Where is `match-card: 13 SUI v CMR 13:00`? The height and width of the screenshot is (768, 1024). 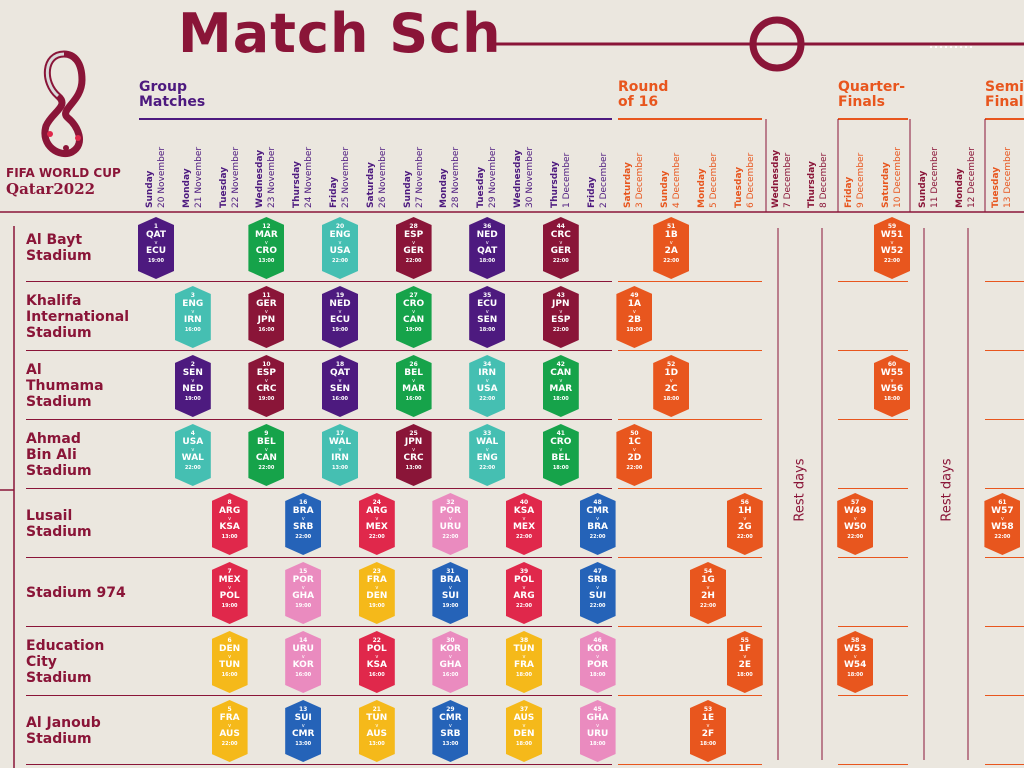 match-card: 13 SUI v CMR 13:00 is located at coordinates (303, 731).